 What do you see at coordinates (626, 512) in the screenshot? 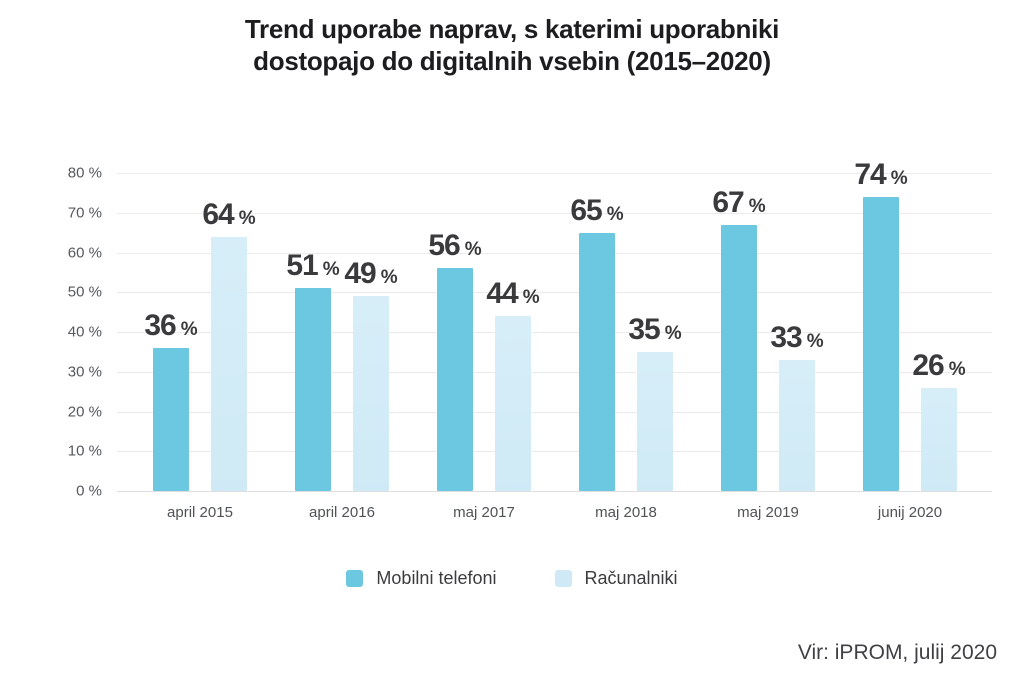
I see `x-tick-label-maj-2018: maj 2018` at bounding box center [626, 512].